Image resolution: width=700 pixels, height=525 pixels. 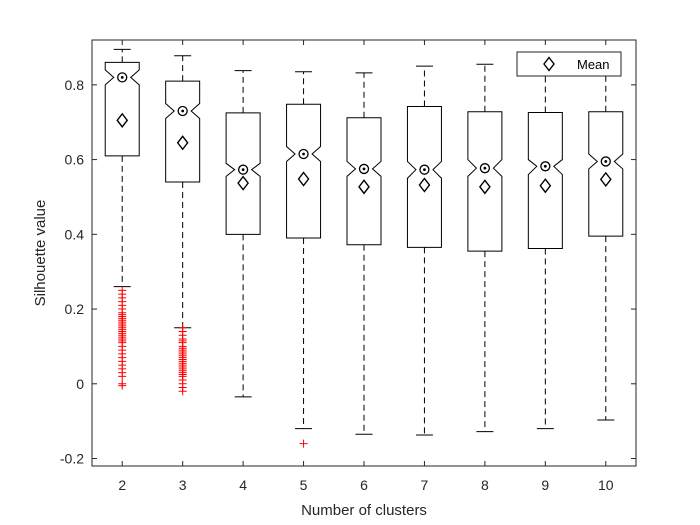 I want to click on y-tick-label: 0.2, so click(x=75, y=309).